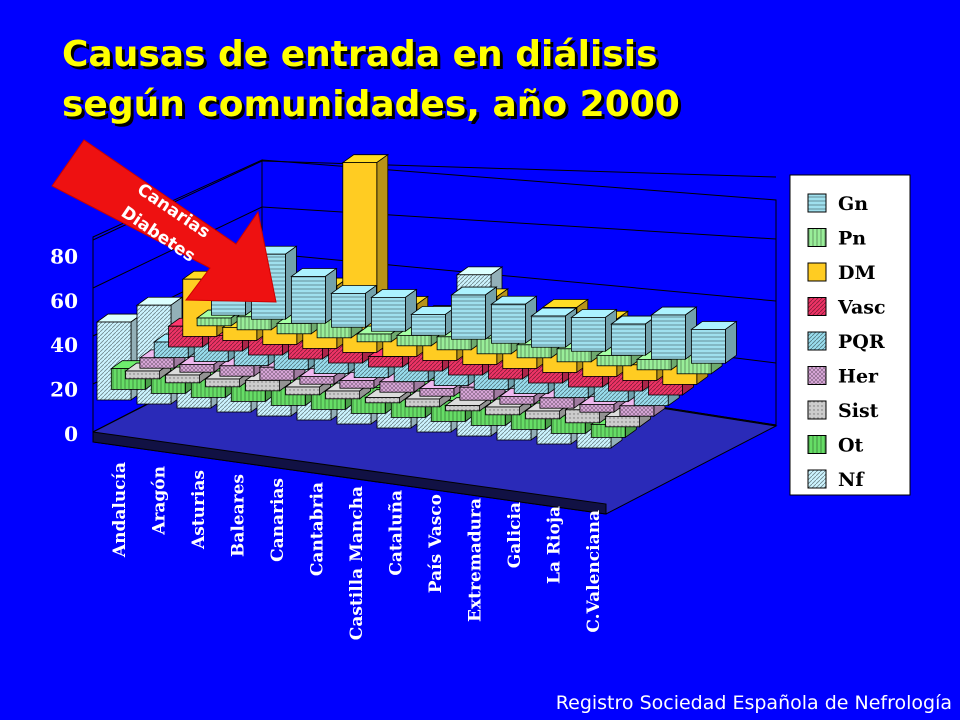  Describe the element at coordinates (852, 239) in the screenshot. I see `legend-label: Pn` at that location.